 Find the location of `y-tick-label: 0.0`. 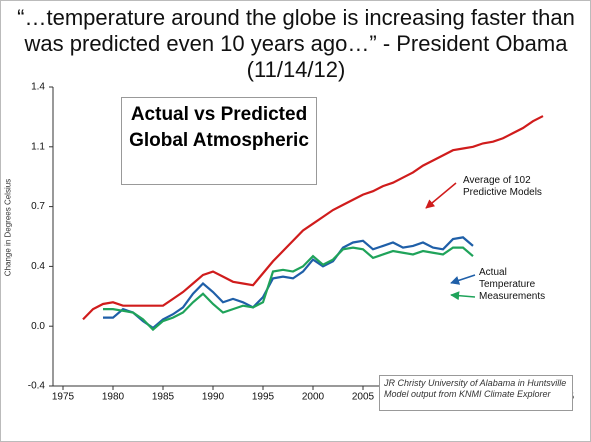

y-tick-label: 0.0 is located at coordinates (38, 326).